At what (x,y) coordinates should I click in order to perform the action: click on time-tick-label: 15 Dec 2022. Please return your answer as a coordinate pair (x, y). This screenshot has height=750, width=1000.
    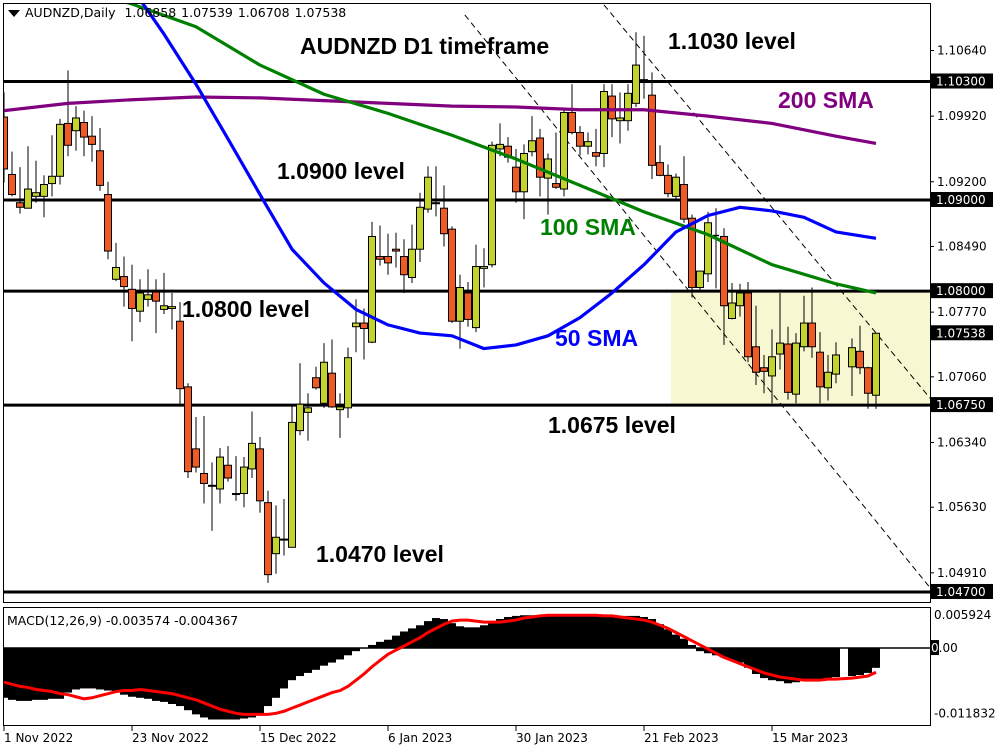
    Looking at the image, I should click on (298, 738).